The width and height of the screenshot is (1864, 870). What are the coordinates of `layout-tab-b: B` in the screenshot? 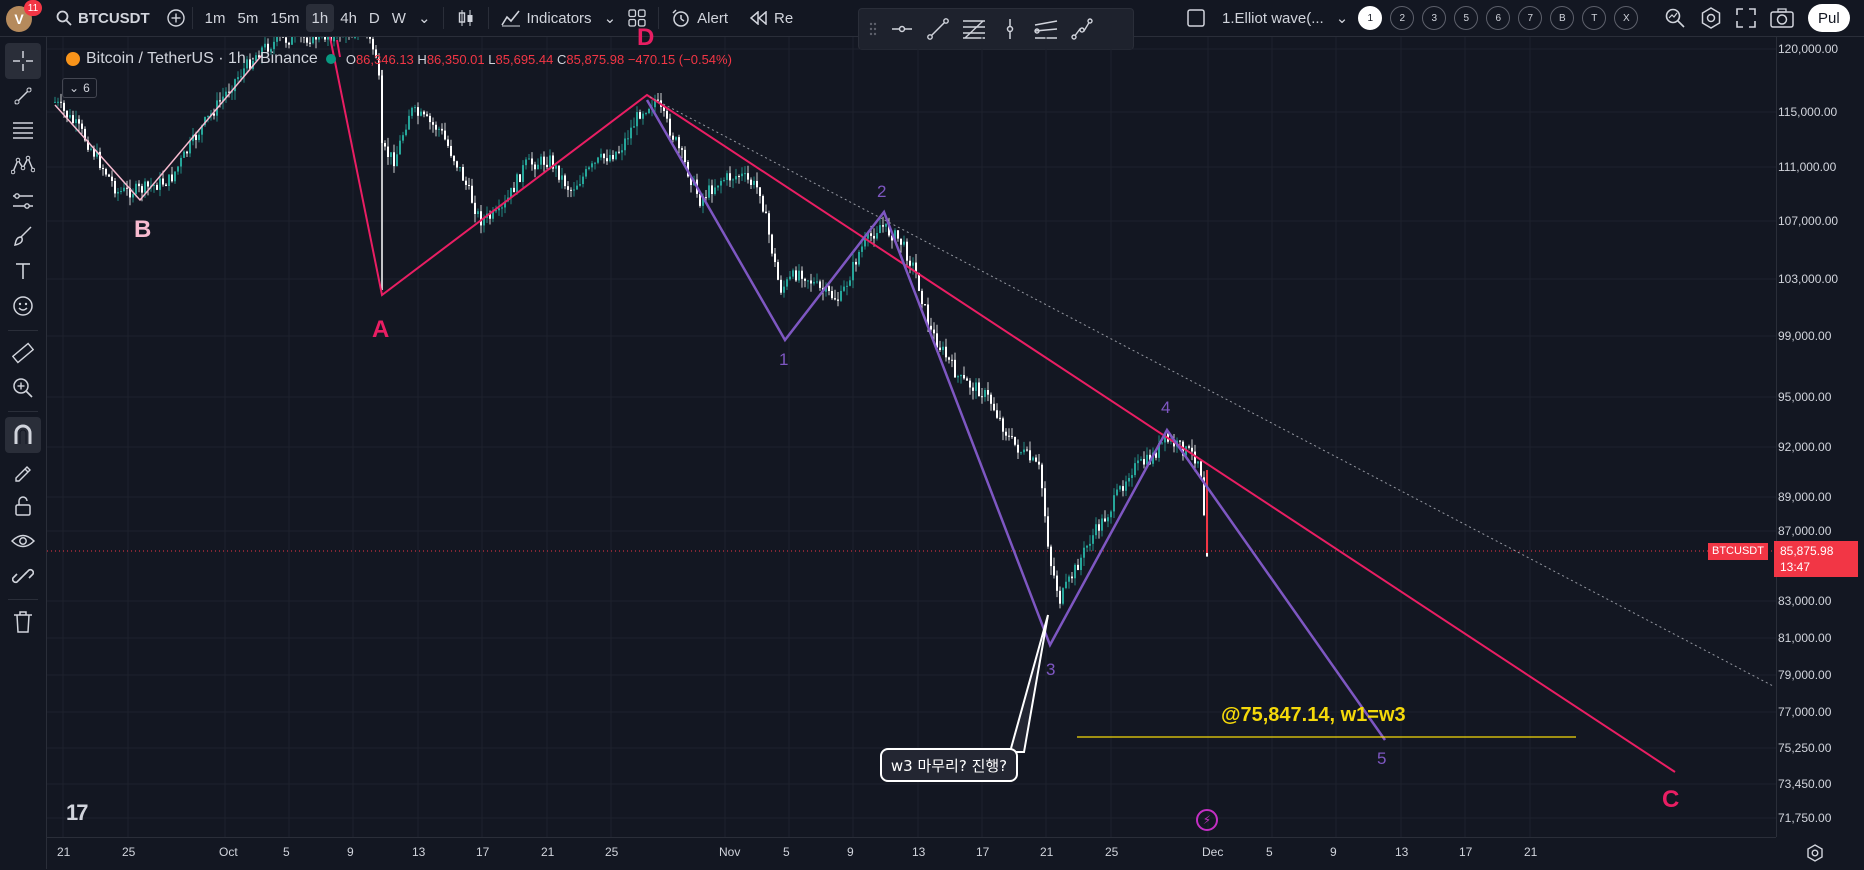 It's located at (1562, 18).